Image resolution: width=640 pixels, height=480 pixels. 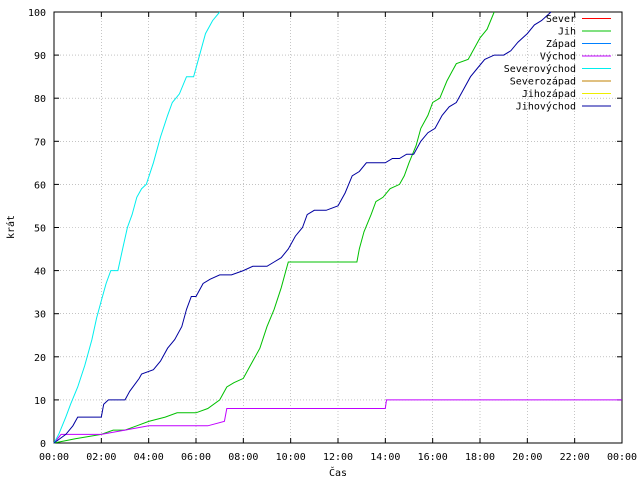 I want to click on x-tick-label: 10:00, so click(x=291, y=457).